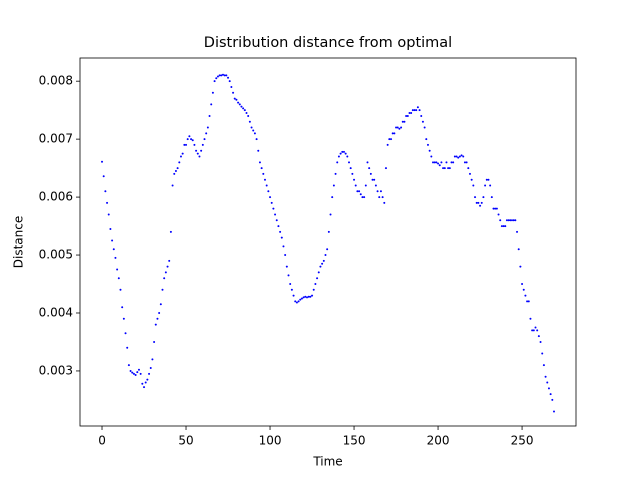  I want to click on y-tick-label: 0.004, so click(56, 312).